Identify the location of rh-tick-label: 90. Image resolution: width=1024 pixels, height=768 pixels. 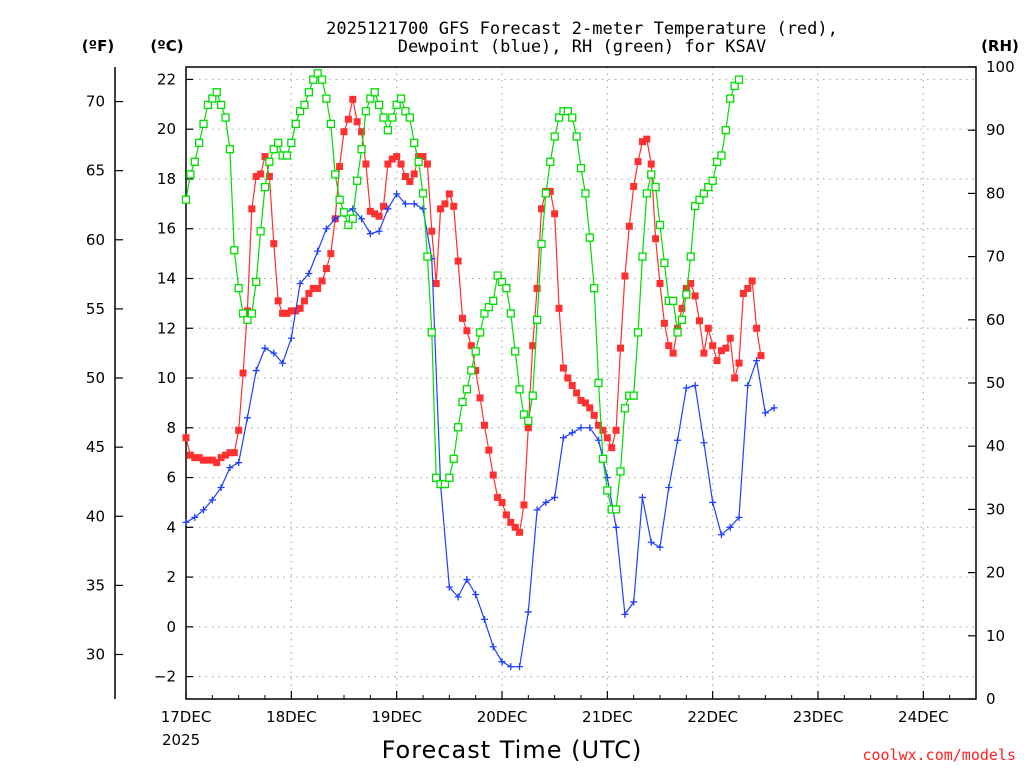
(995, 130).